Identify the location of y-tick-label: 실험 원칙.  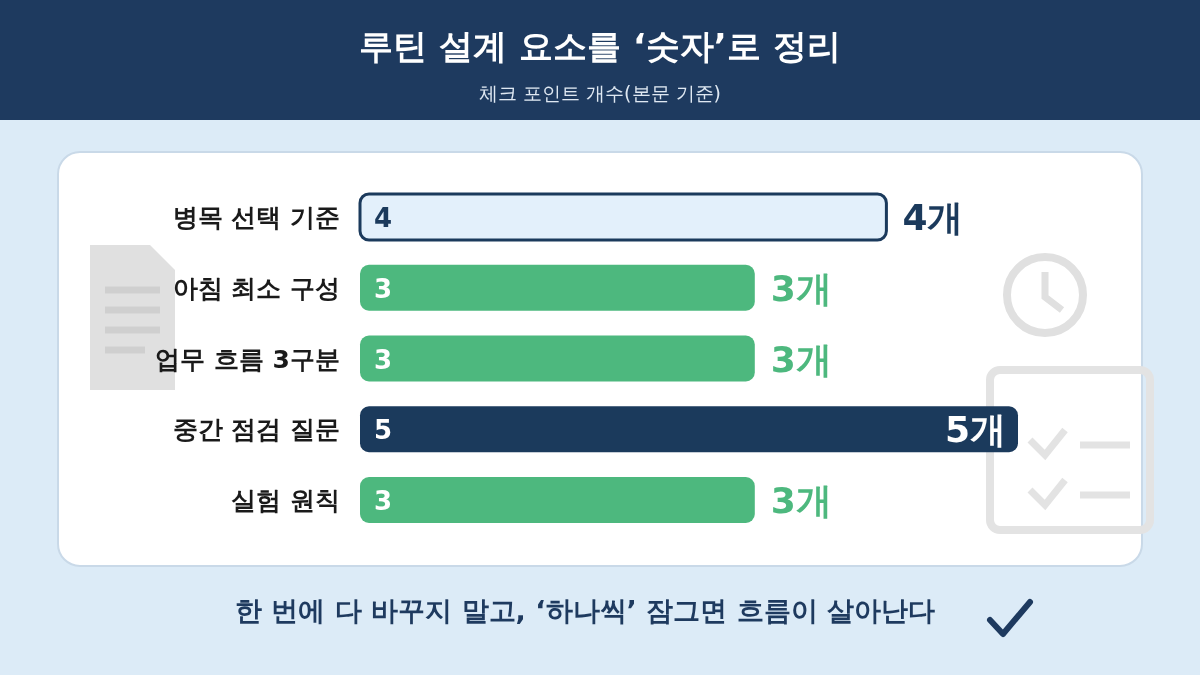
(285, 500).